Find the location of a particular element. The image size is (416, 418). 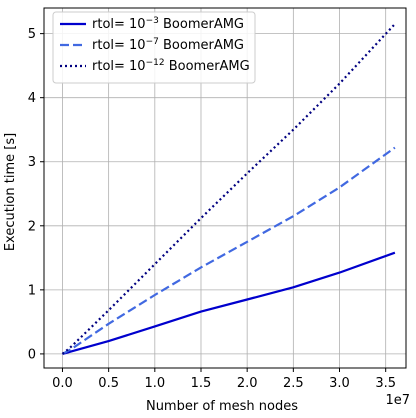

legend-label-3: rtol= 10−12 BoomerAMG is located at coordinates (171, 66).